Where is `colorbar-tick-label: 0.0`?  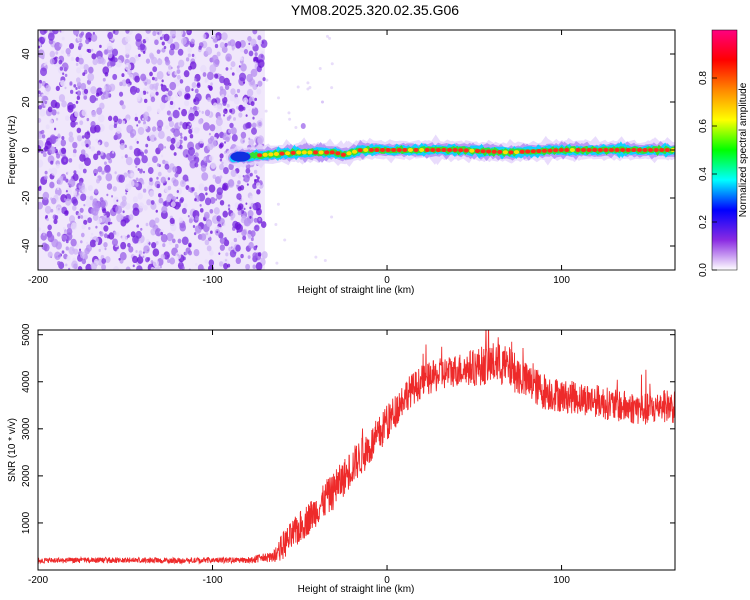
colorbar-tick-label: 0.0 is located at coordinates (703, 270).